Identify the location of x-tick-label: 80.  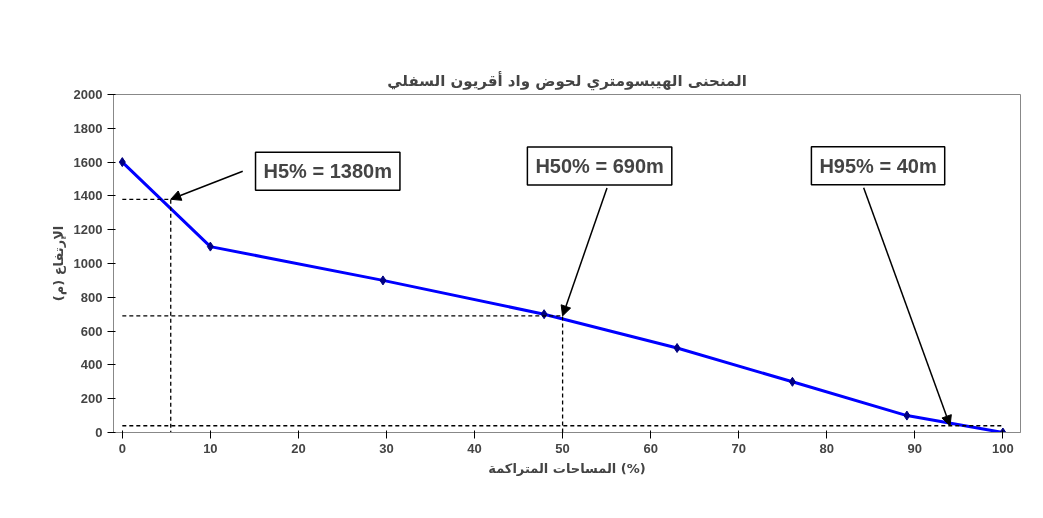
(827, 448).